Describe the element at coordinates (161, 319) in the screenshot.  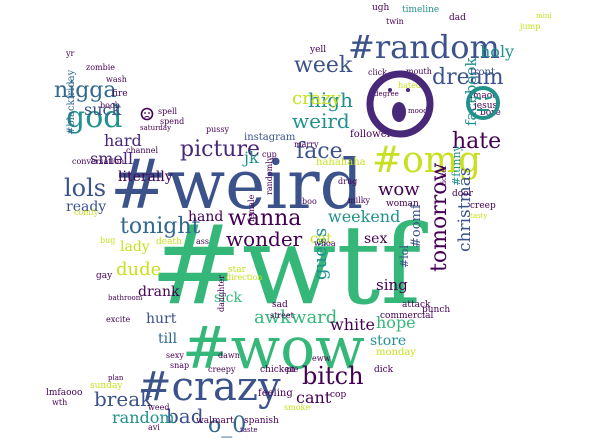
I see `cloud-word: hurt` at that location.